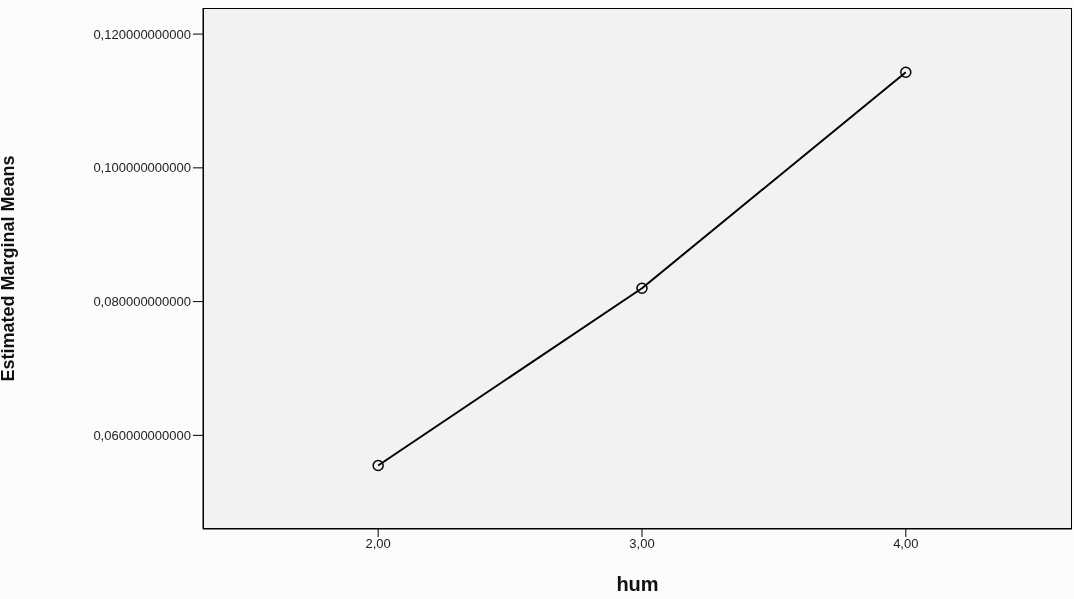 The image size is (1074, 599). I want to click on y-tick-label: 0,060000000000, so click(142, 435).